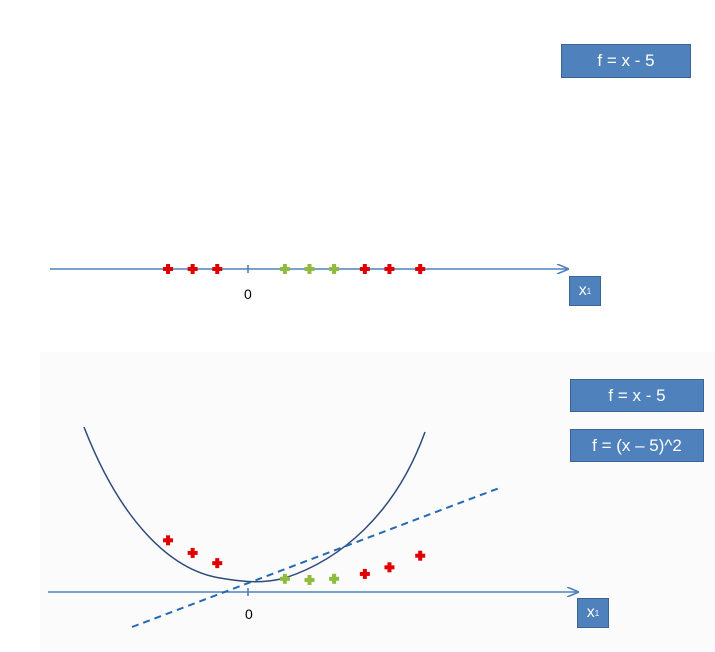 The width and height of the screenshot is (715, 652). Describe the element at coordinates (249, 614) in the screenshot. I see `bottom-origin-label: 0` at that location.